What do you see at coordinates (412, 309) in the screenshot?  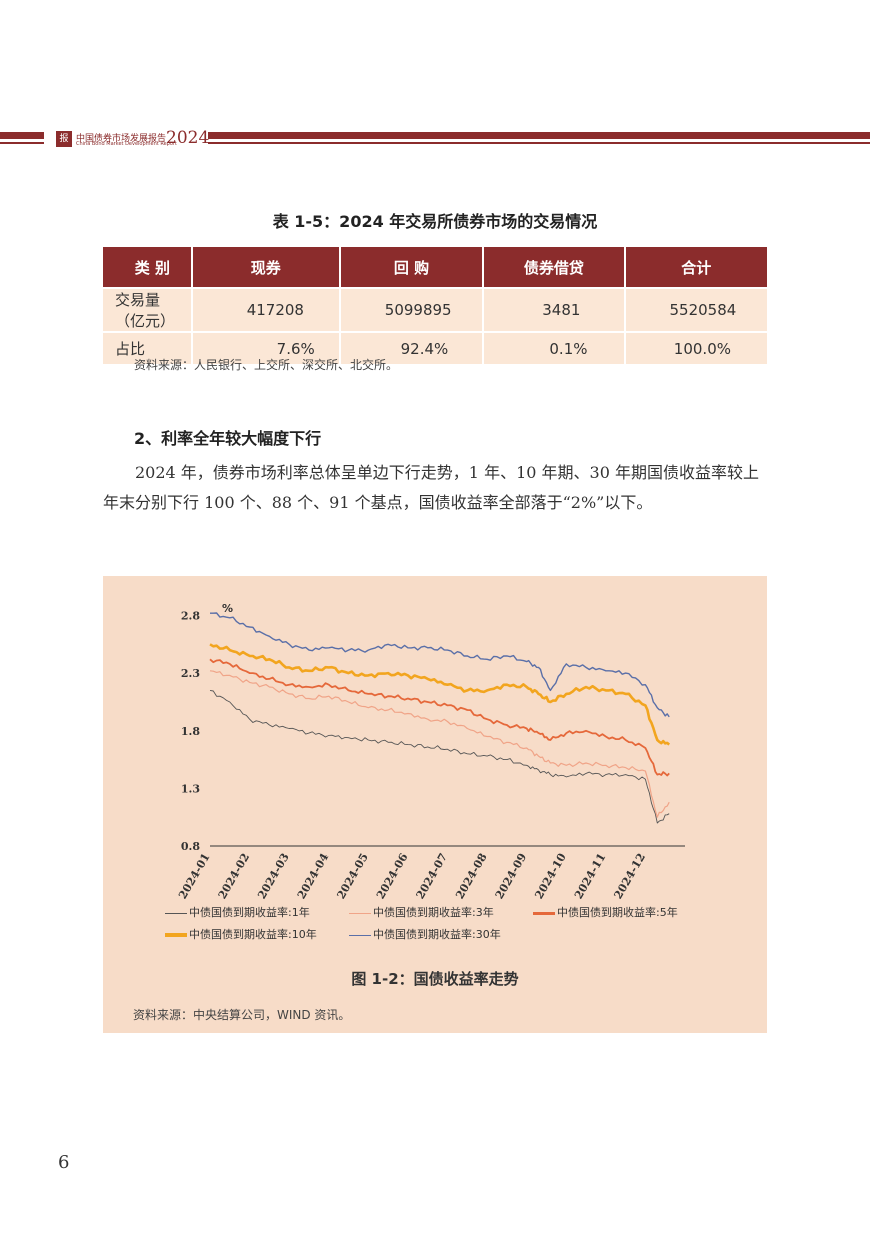 I see `table-cell: 5099895` at bounding box center [412, 309].